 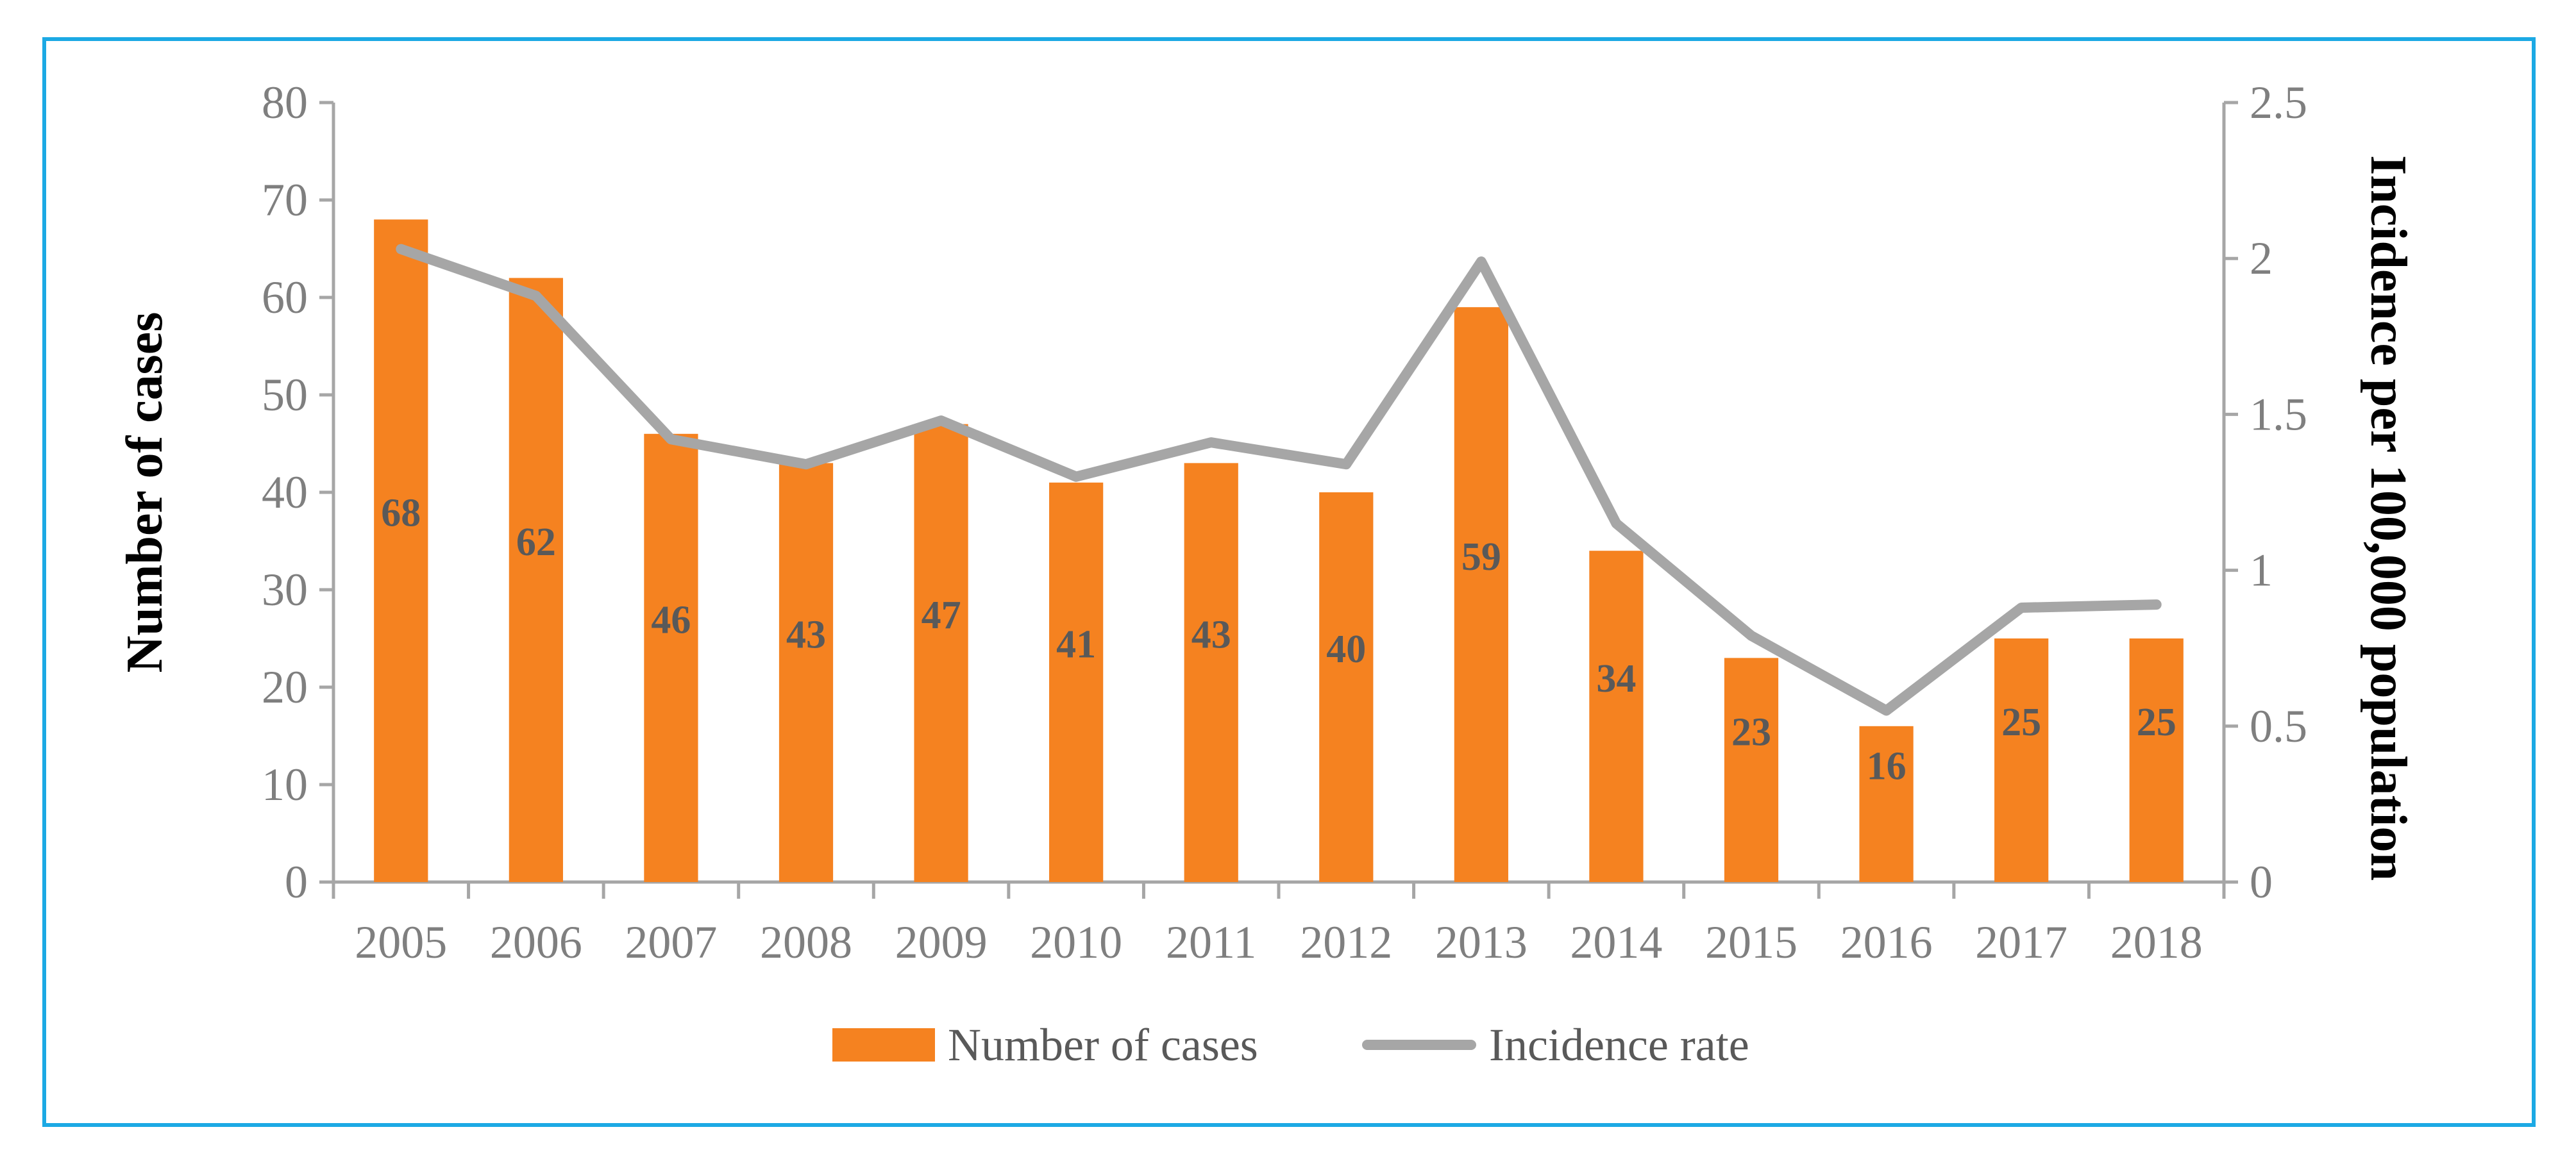 What do you see at coordinates (1346, 942) in the screenshot?
I see `x-axis-tick-label: 2012` at bounding box center [1346, 942].